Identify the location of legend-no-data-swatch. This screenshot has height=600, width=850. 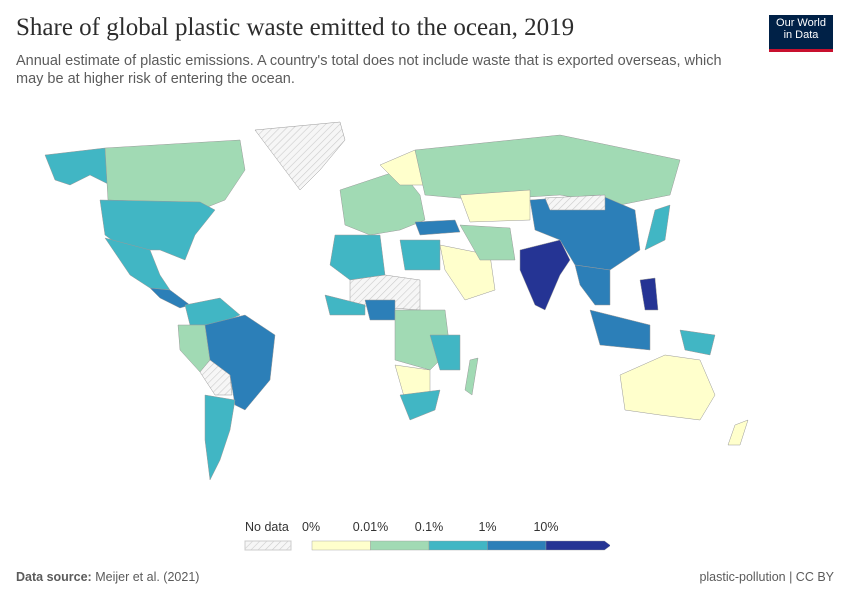
(268, 545).